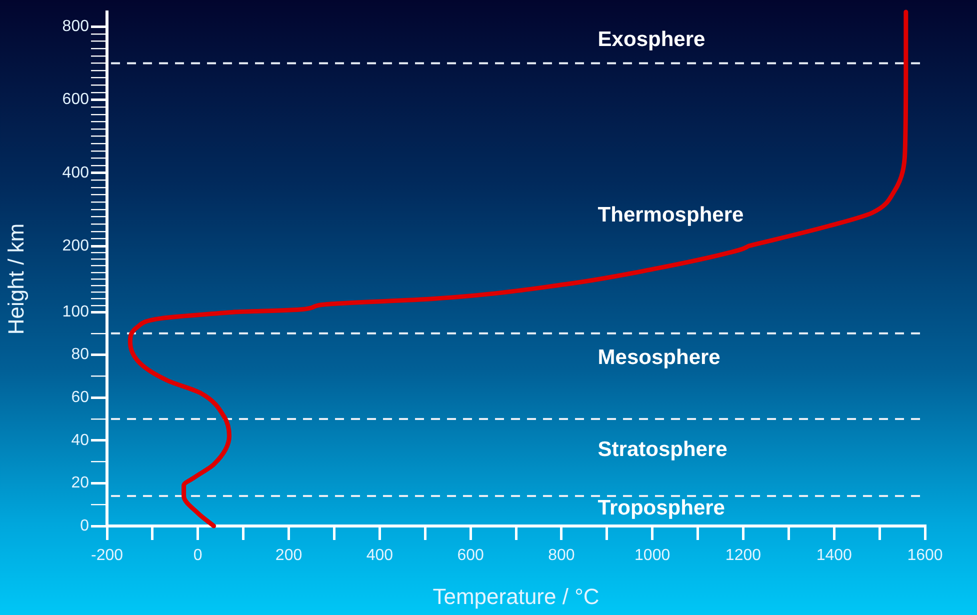 The height and width of the screenshot is (615, 977). Describe the element at coordinates (76, 99) in the screenshot. I see `y-tick-label: 600` at that location.